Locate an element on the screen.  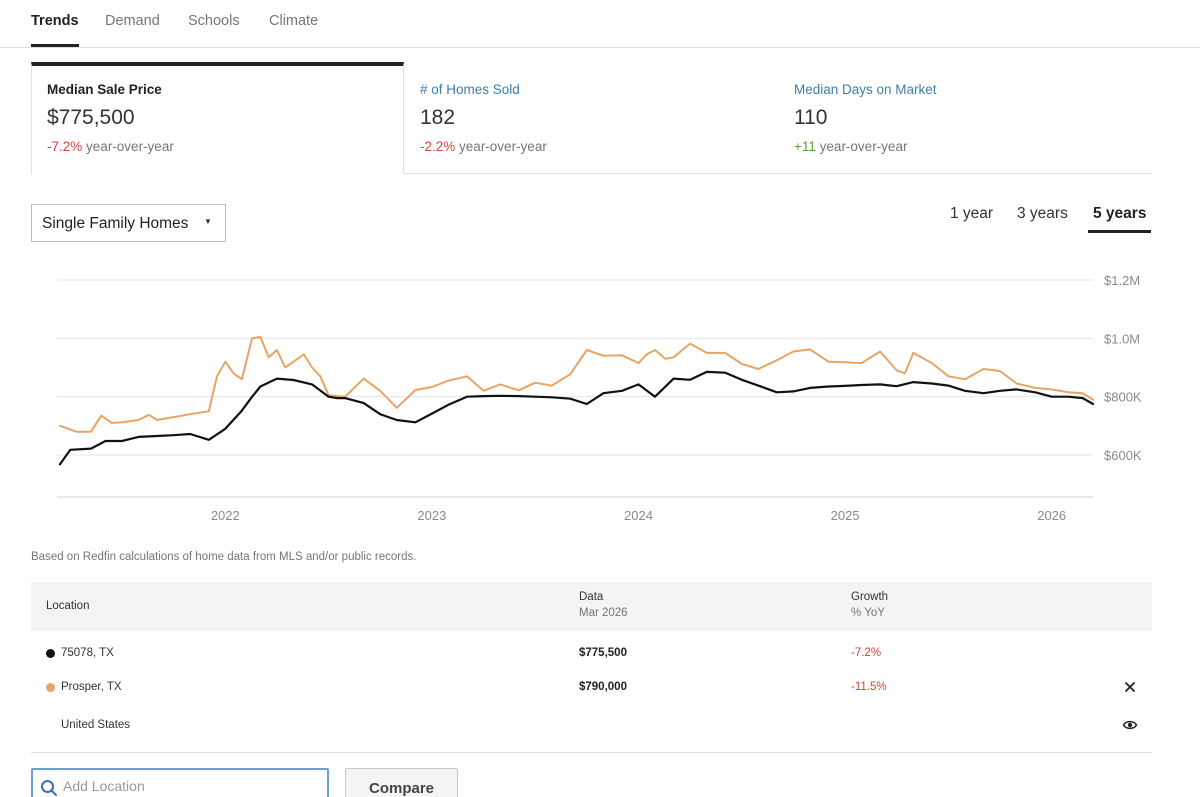
property-type-dropdown: Single Family Homes ▼ is located at coordinates (128, 223).